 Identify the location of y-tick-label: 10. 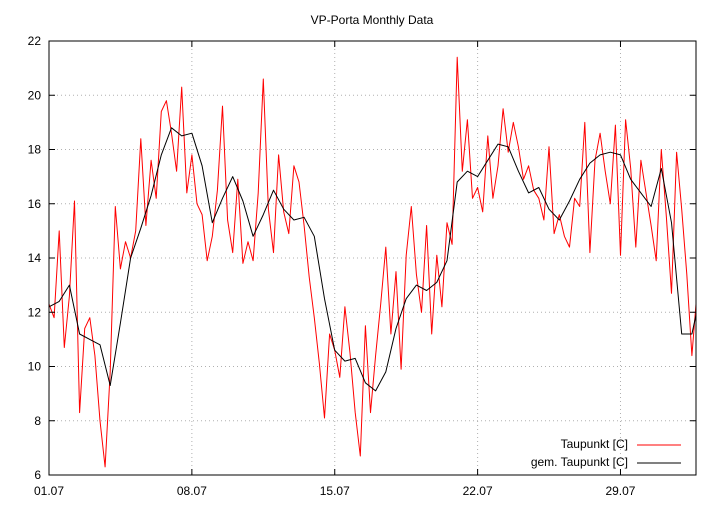
(35, 367).